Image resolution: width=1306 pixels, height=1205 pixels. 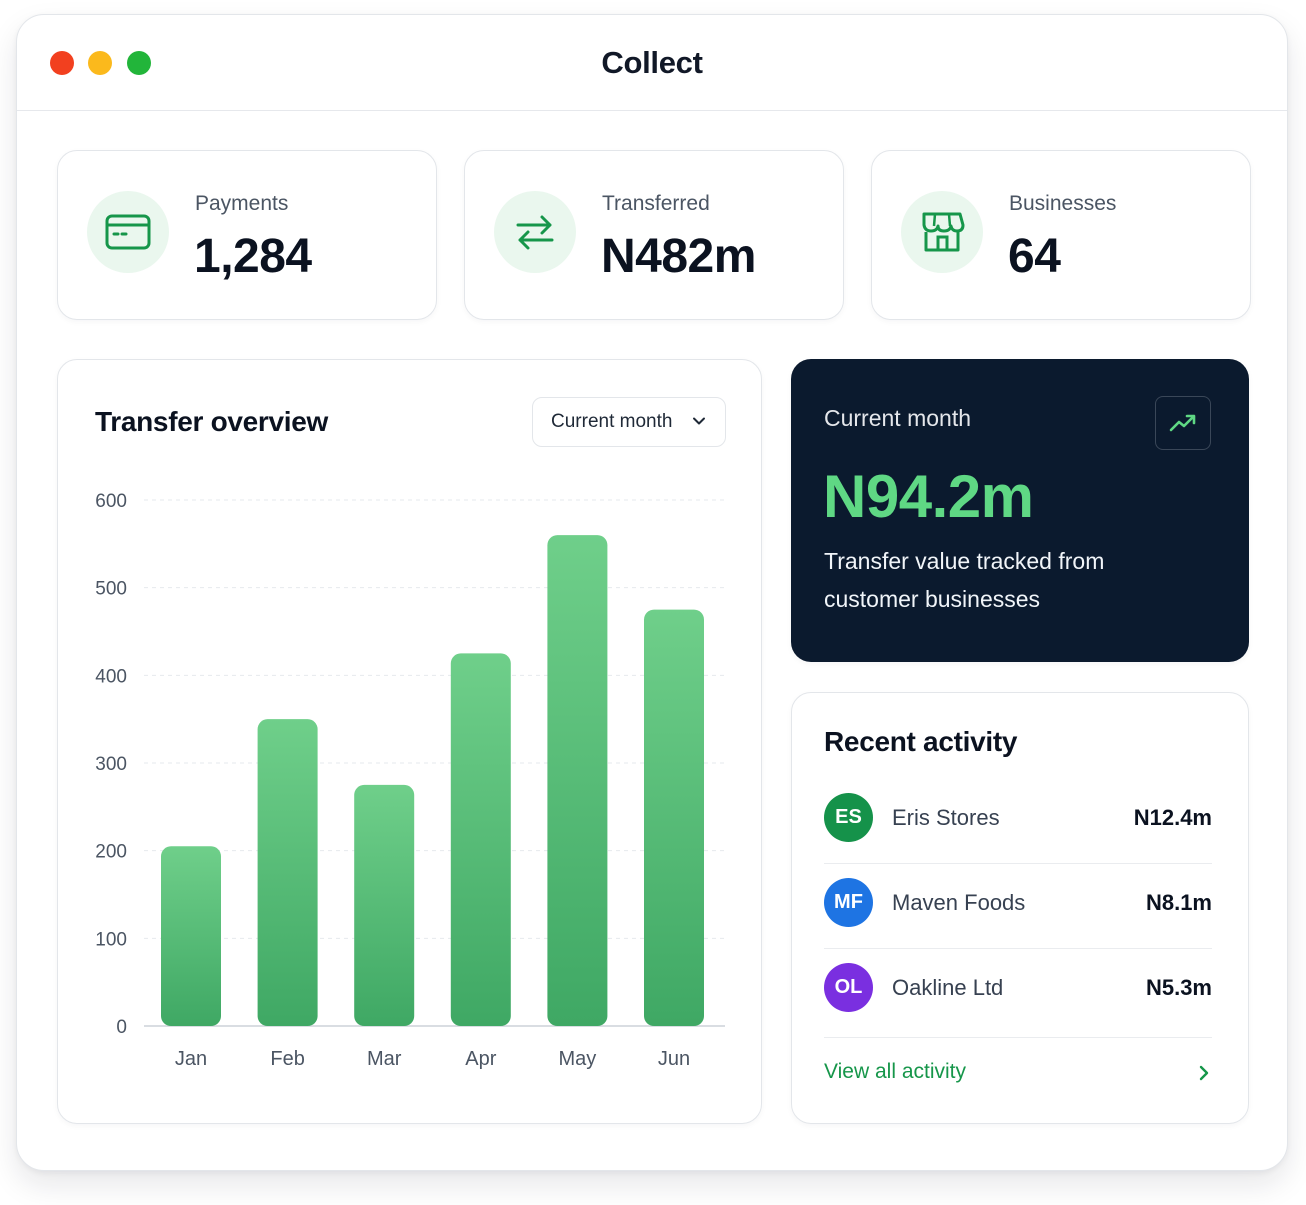 I want to click on y-tick-label: 400, so click(x=111, y=676).